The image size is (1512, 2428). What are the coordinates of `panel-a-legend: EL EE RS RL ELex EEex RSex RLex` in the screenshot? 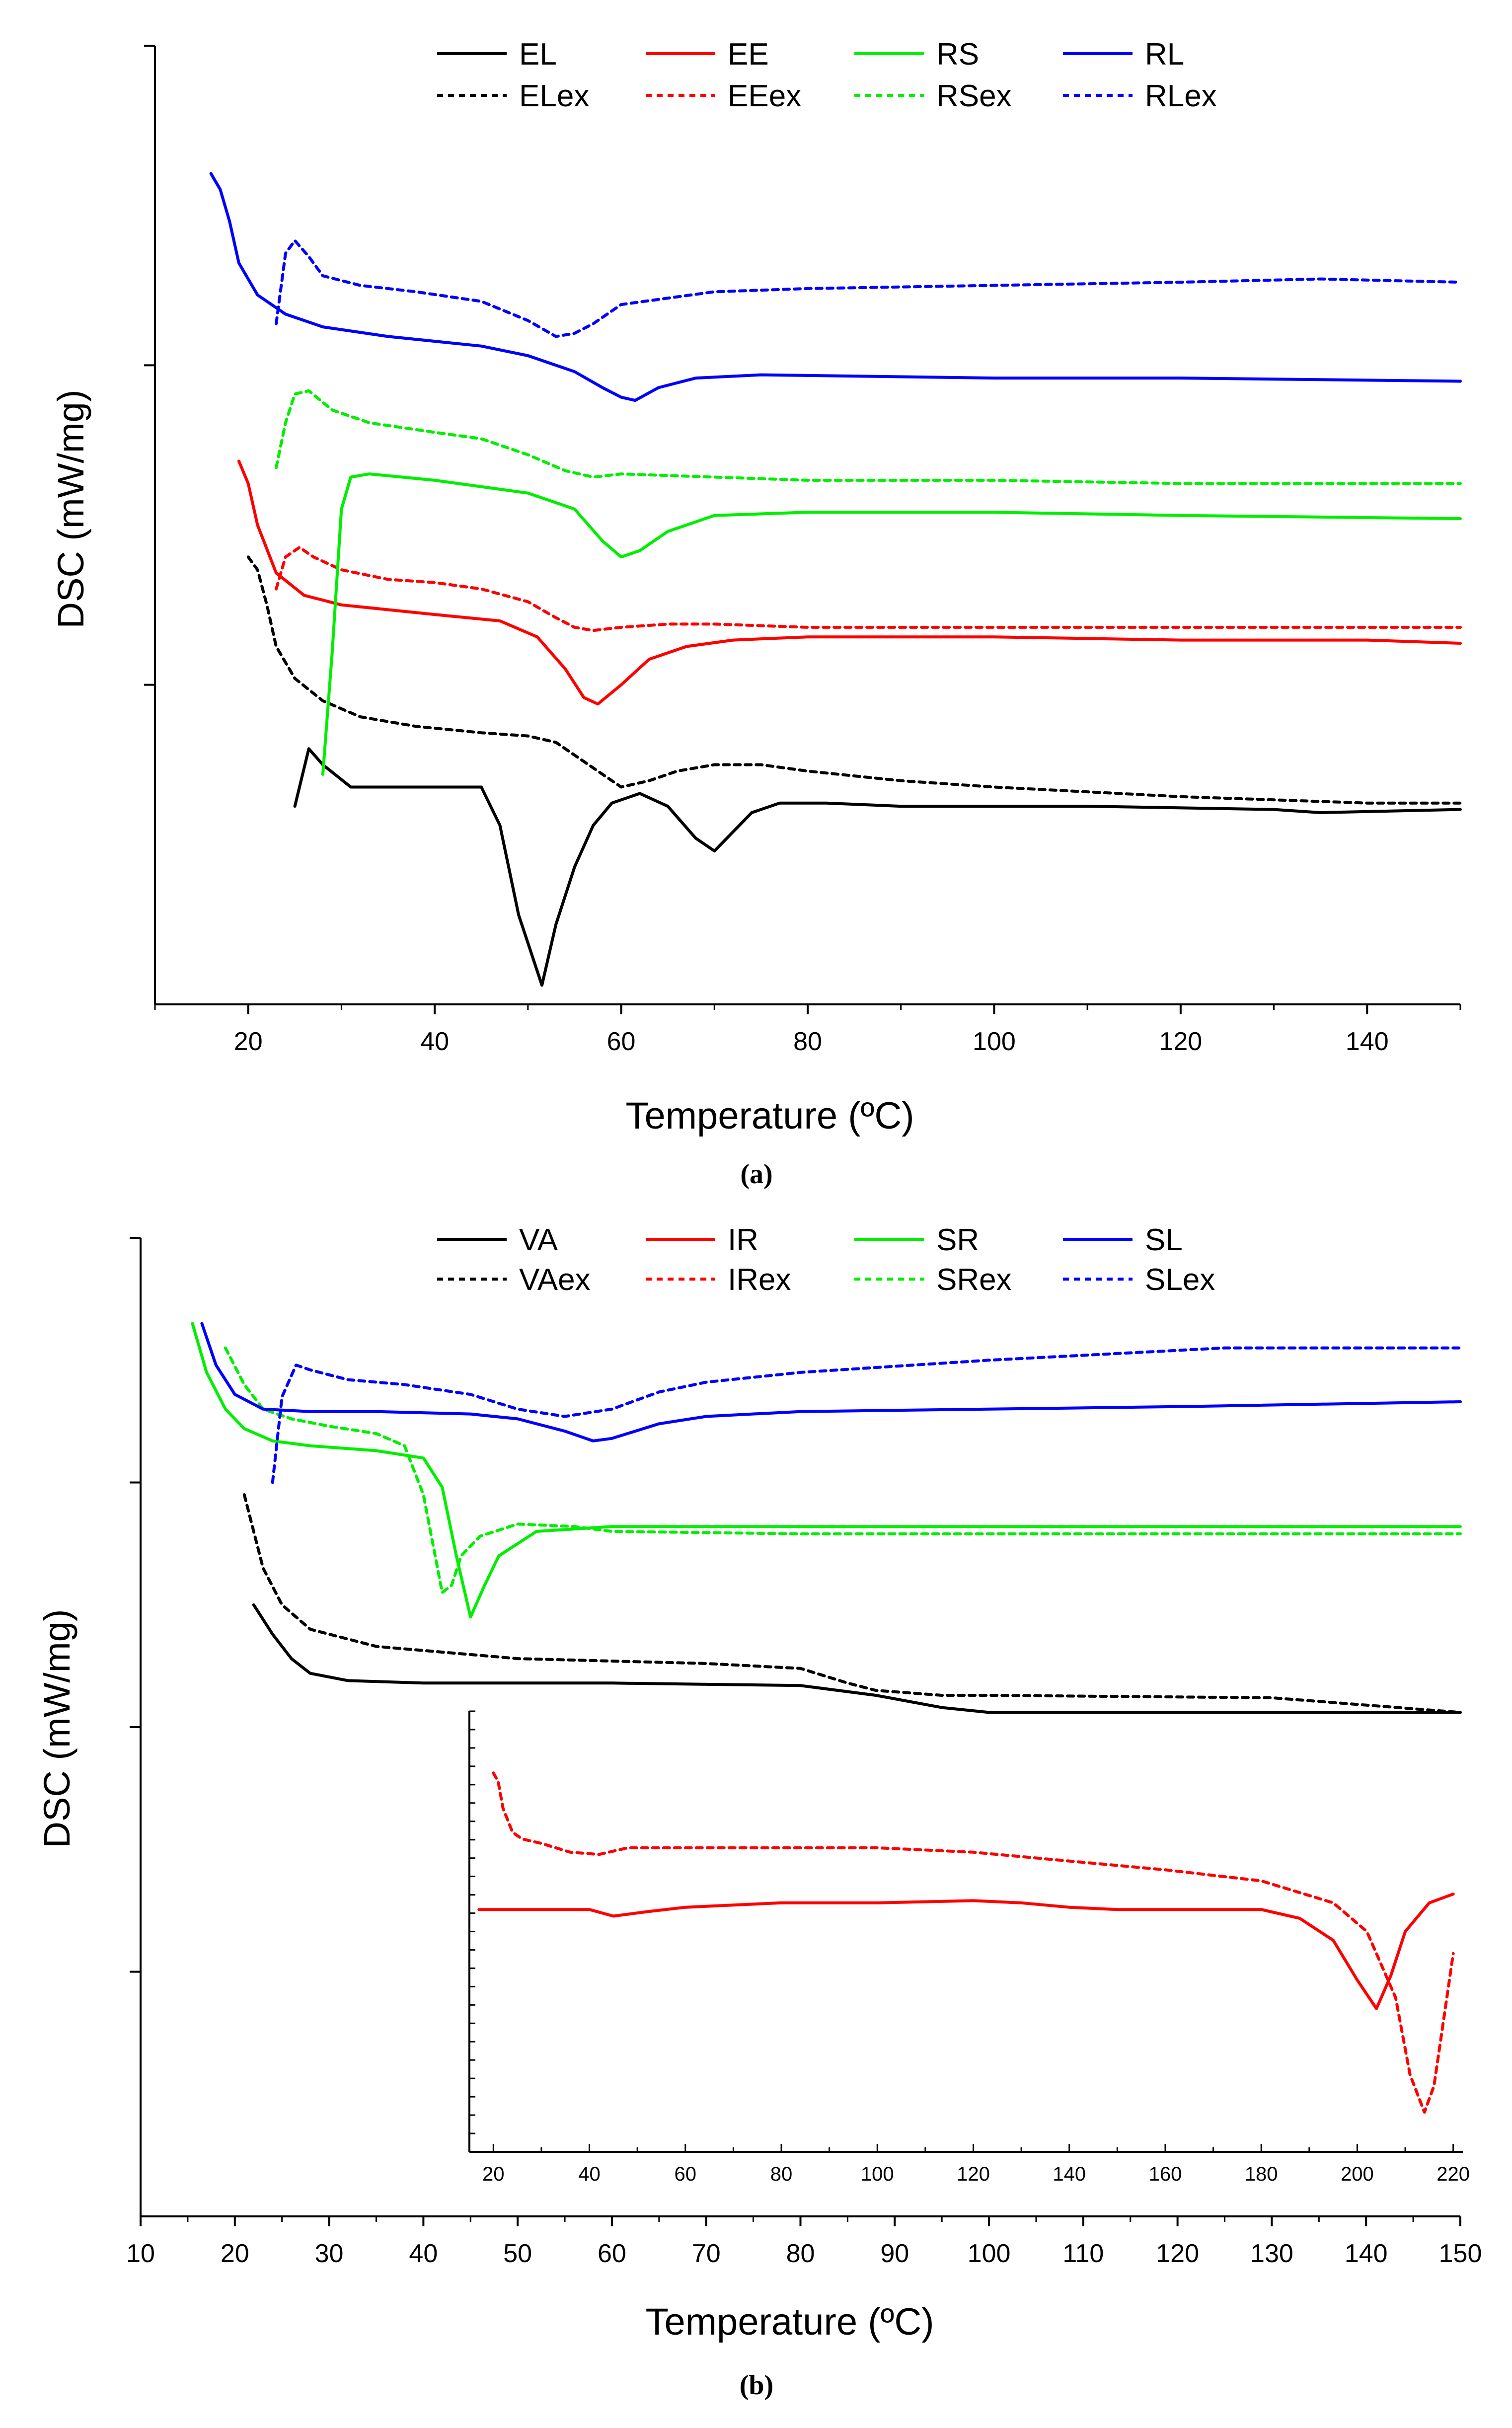 It's located at (827, 75).